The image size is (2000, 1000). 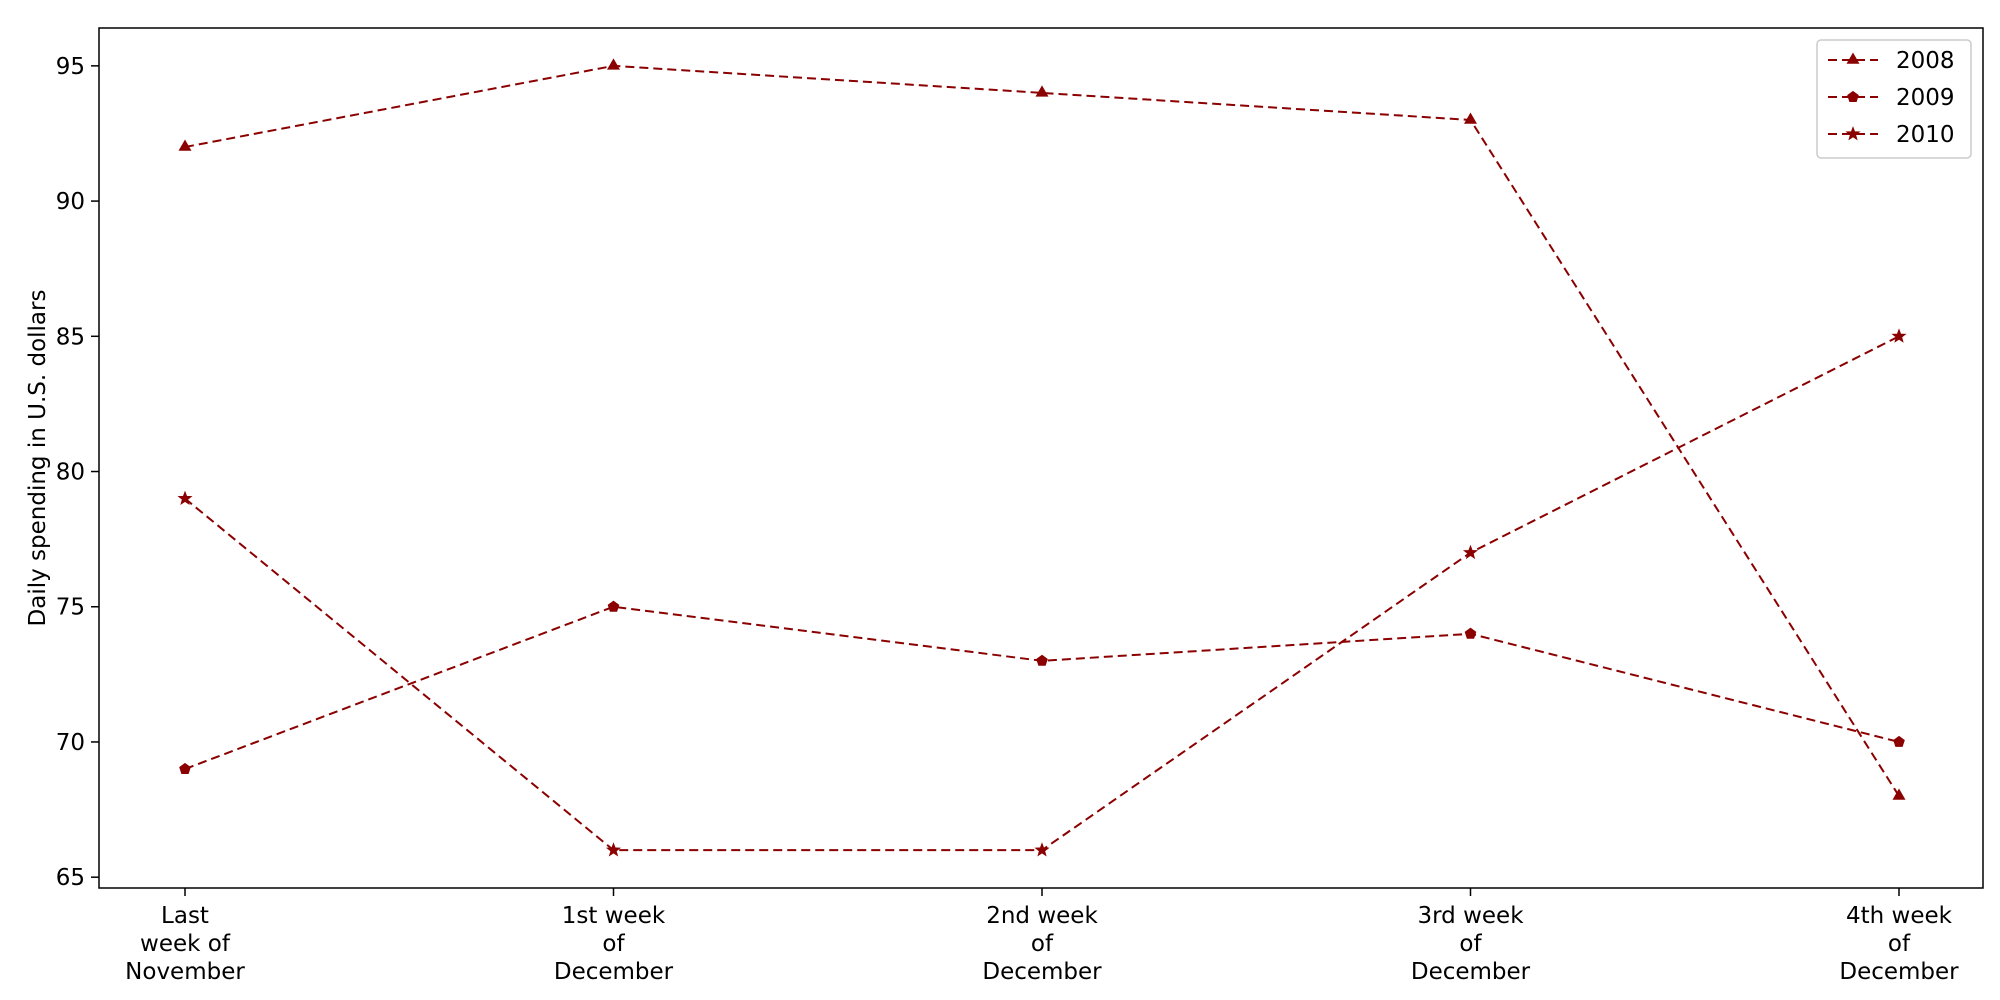 I want to click on x-tick-label: 2nd week of December, so click(x=1042, y=944).